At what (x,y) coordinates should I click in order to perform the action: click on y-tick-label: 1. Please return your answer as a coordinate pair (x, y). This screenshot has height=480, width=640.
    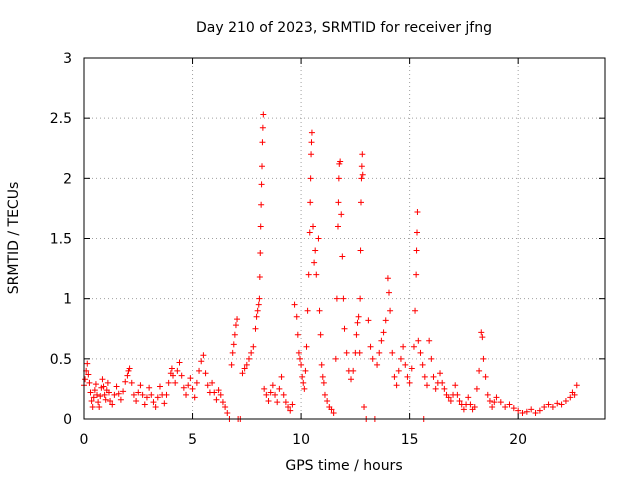
    Looking at the image, I should click on (67, 300).